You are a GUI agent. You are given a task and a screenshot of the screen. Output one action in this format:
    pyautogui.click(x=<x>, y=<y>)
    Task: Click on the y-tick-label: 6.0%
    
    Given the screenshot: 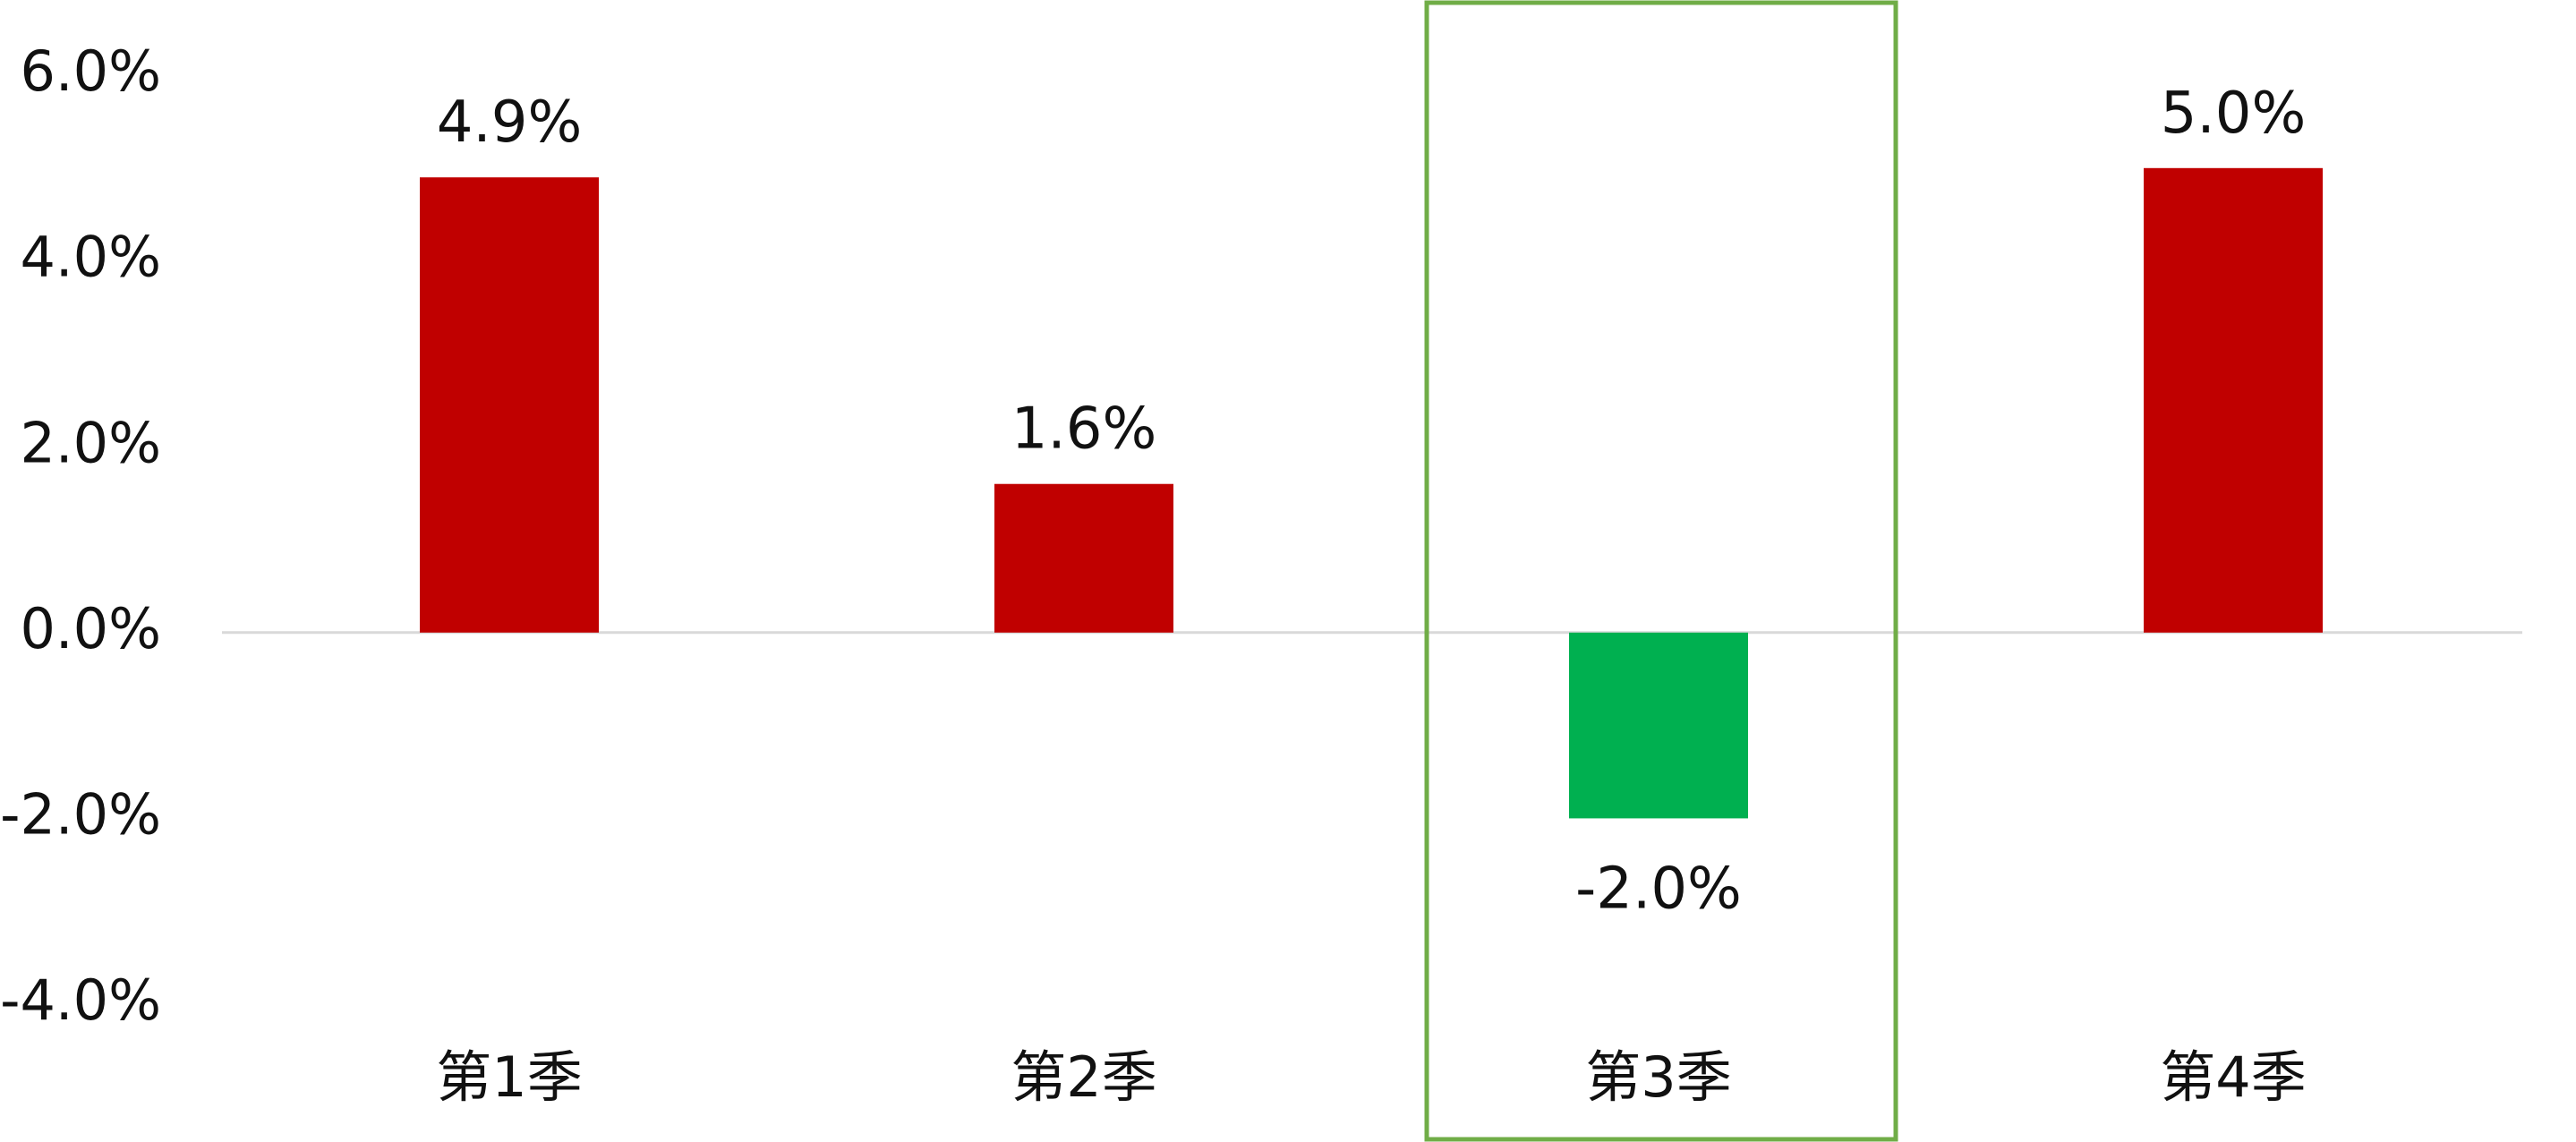 What is the action you would take?
    pyautogui.click(x=90, y=71)
    